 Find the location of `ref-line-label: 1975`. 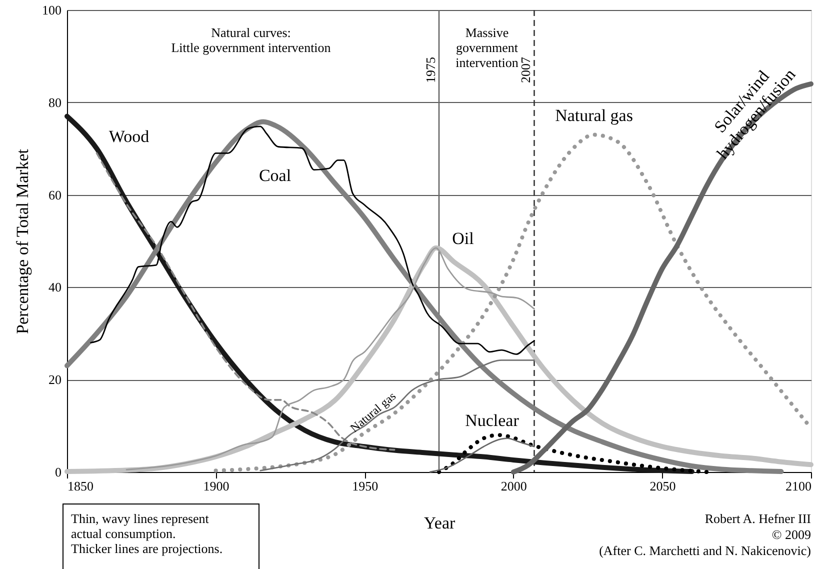

ref-line-label: 1975 is located at coordinates (430, 70).